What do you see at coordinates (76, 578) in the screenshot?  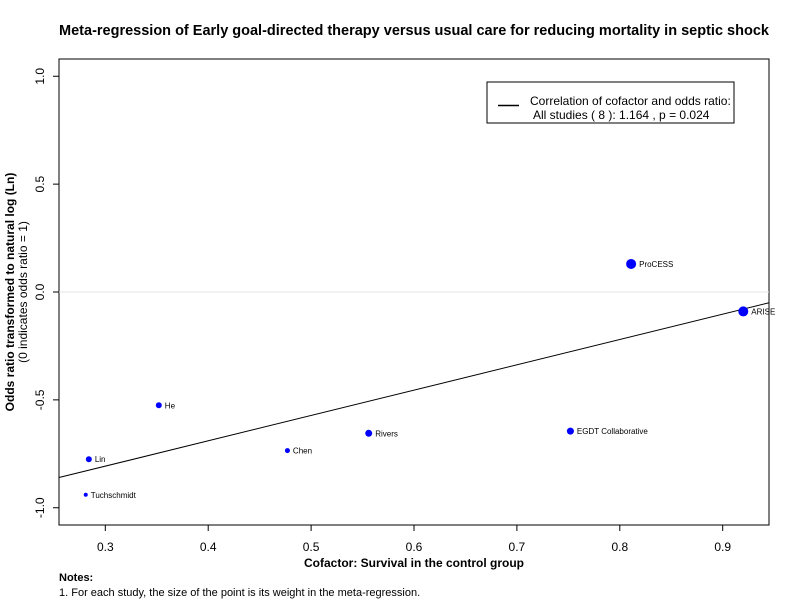 I see `notes-heading: Notes:` at bounding box center [76, 578].